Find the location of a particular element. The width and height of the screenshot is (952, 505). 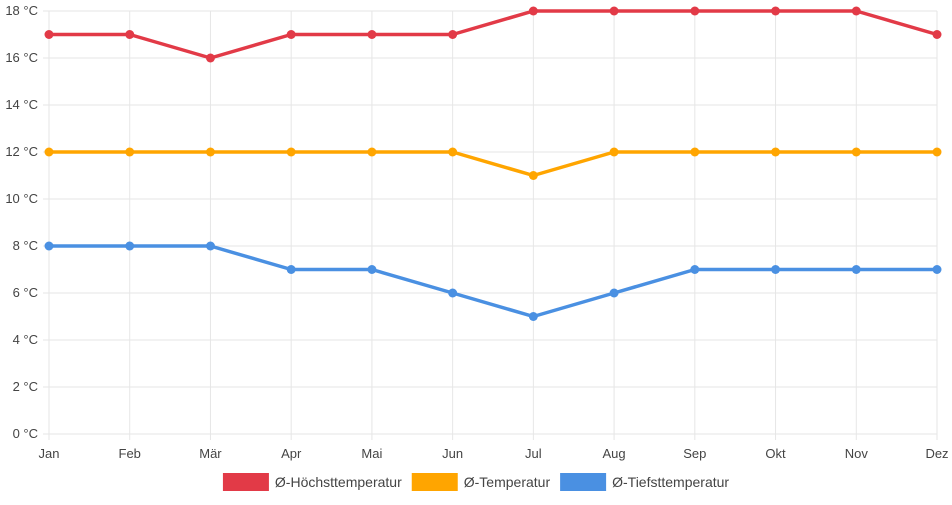

legend-item: Ø-Höchsttemperatur is located at coordinates (312, 482).